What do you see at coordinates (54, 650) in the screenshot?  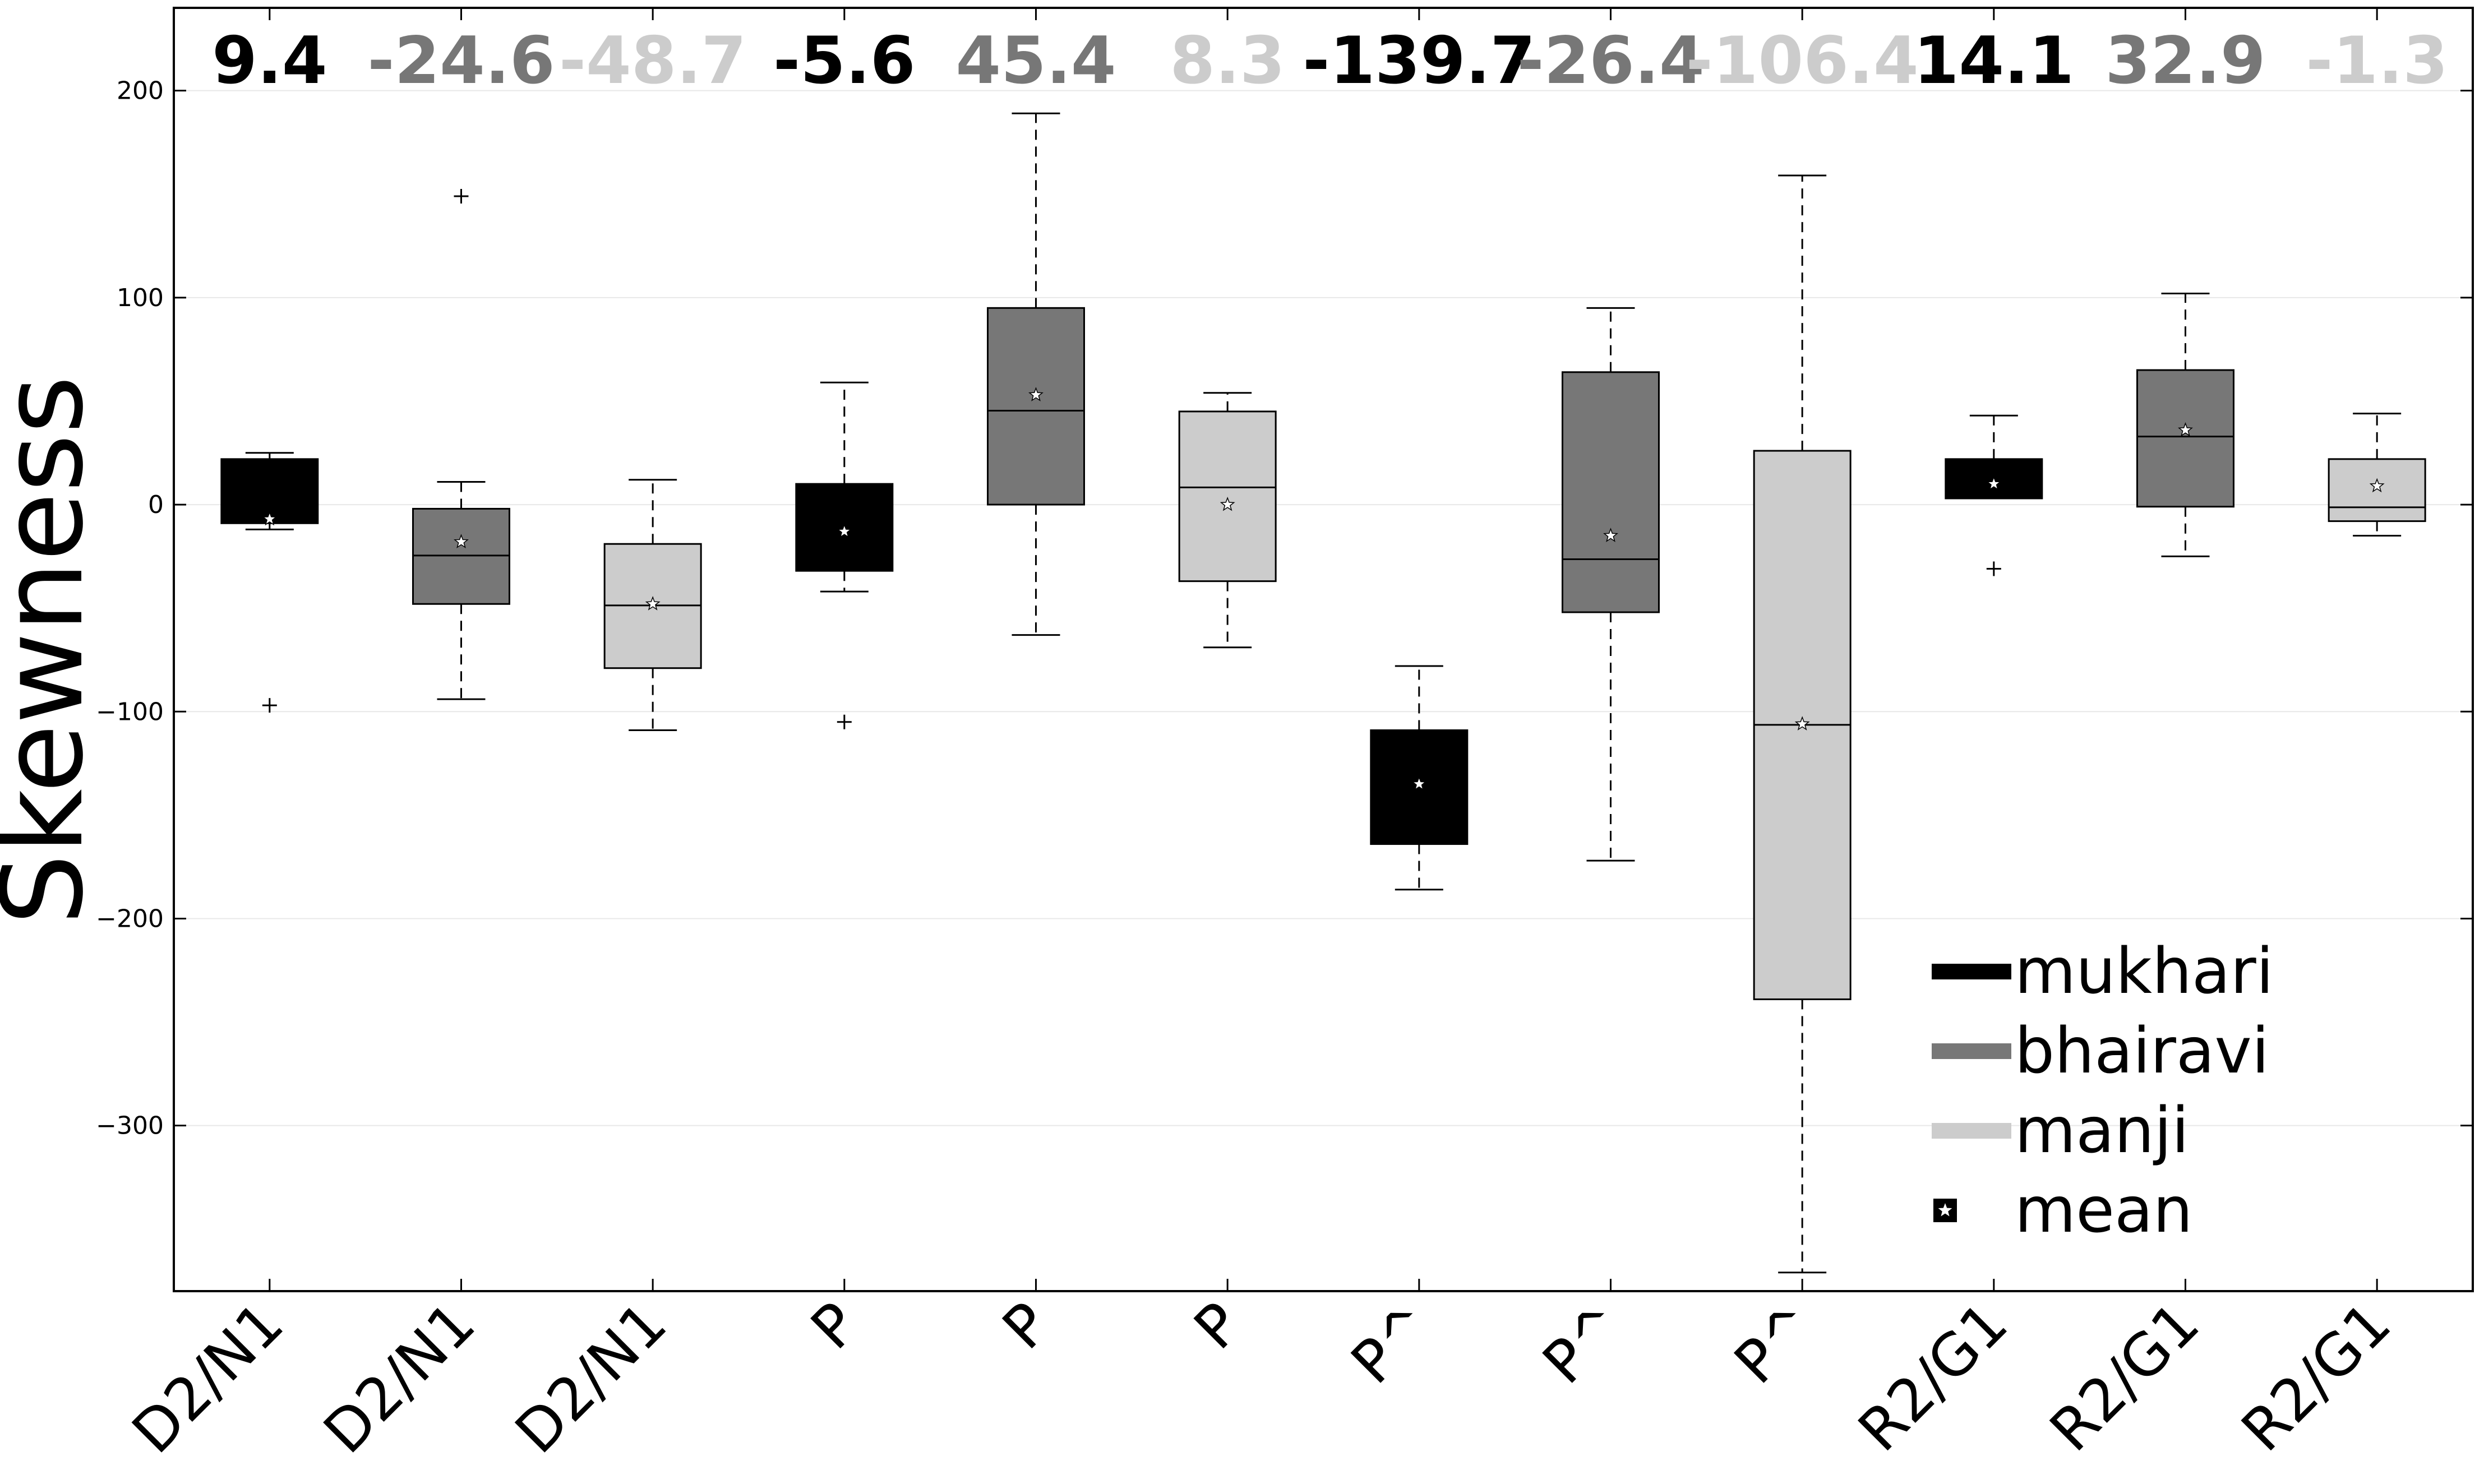 I see `y-axis-title: Skewness` at bounding box center [54, 650].